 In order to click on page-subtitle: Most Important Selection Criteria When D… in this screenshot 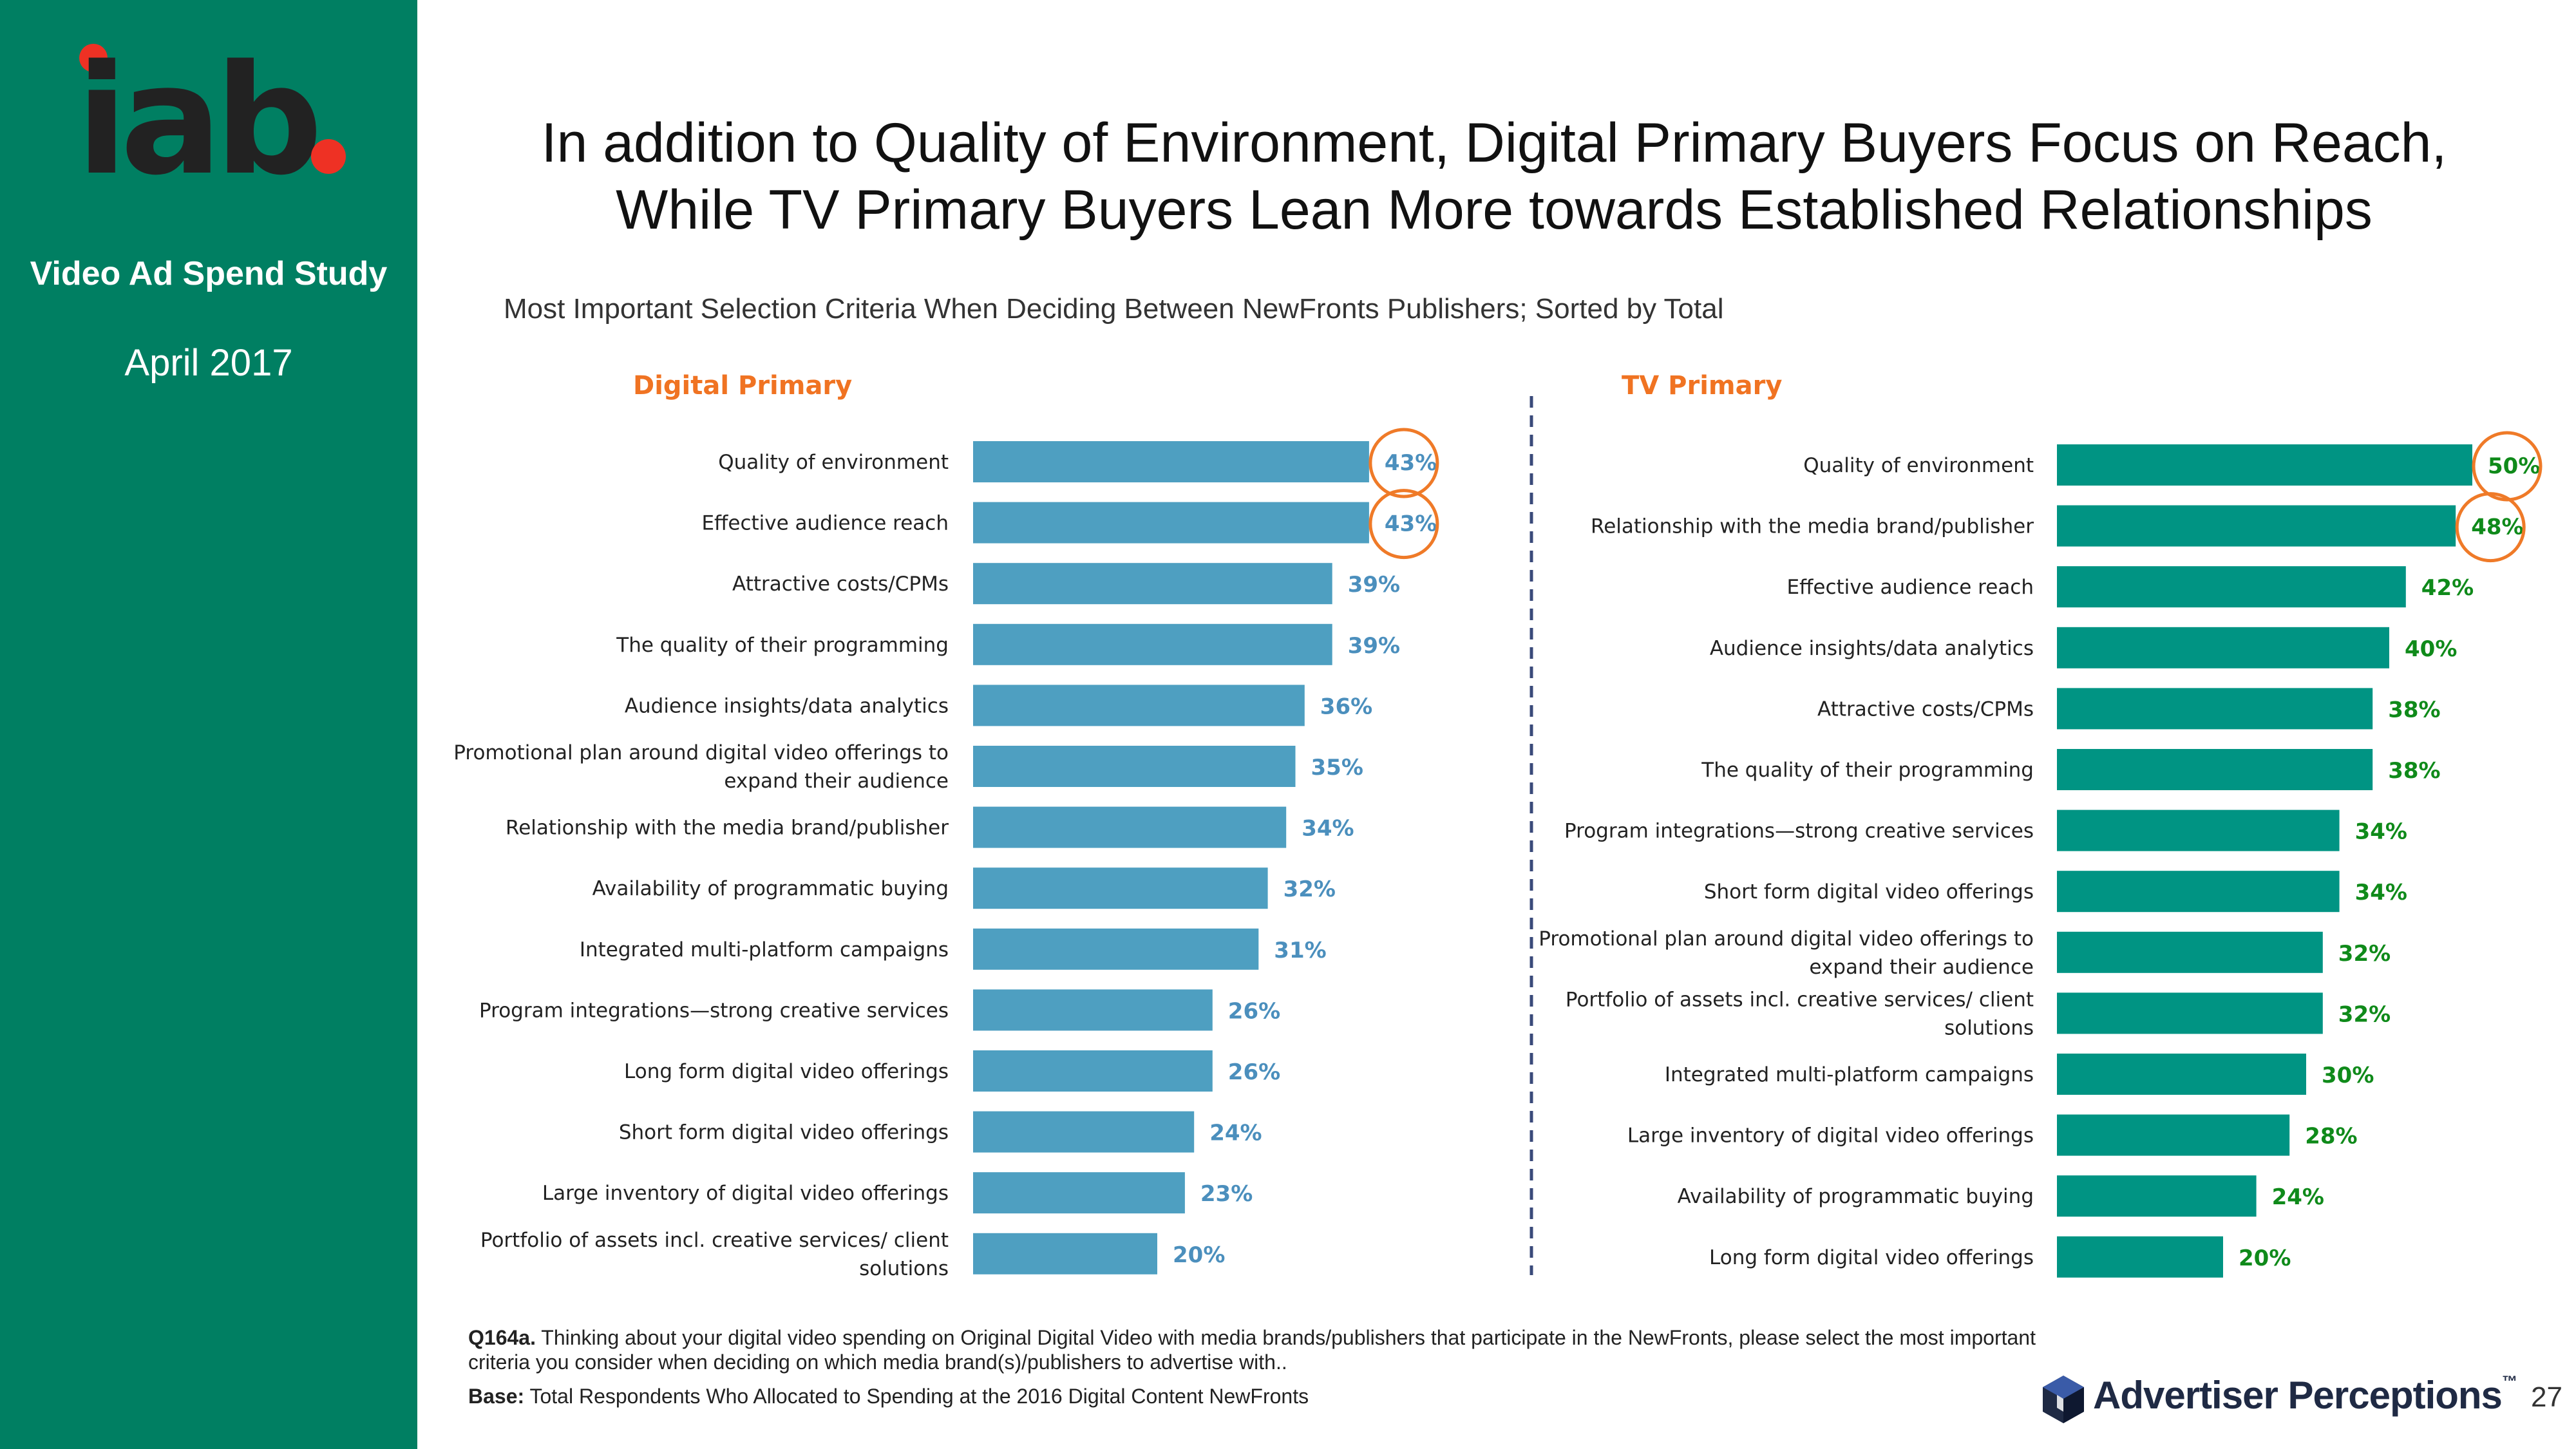, I will do `click(1114, 309)`.